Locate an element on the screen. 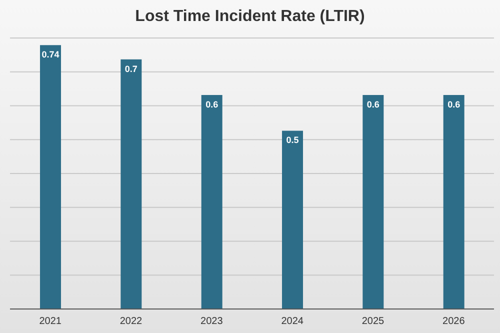 The width and height of the screenshot is (500, 333). data-label: 0.7 is located at coordinates (131, 69).